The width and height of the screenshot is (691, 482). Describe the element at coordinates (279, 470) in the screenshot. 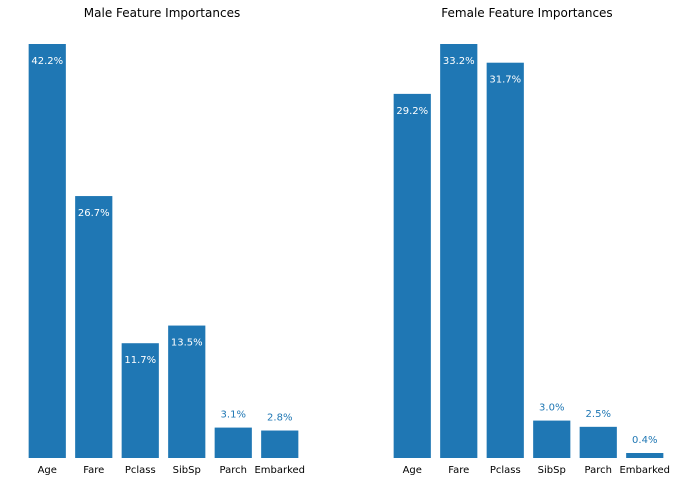

I see `male-x-tick-embarked: Embarked` at that location.